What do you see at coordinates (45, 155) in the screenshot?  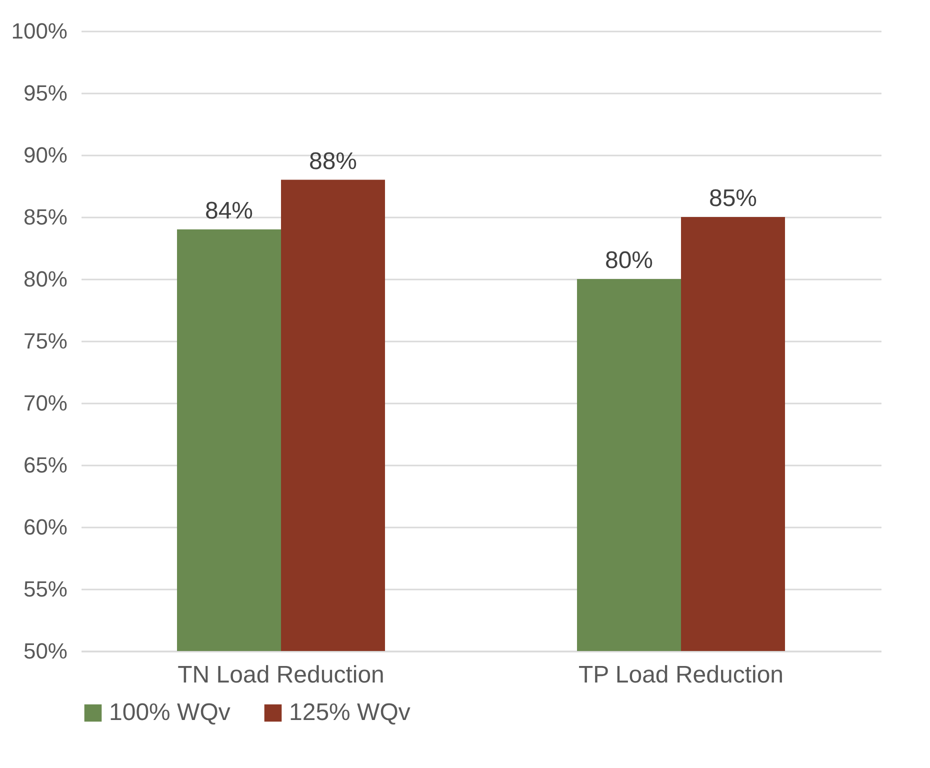 I see `y-tick-label: 90%` at bounding box center [45, 155].